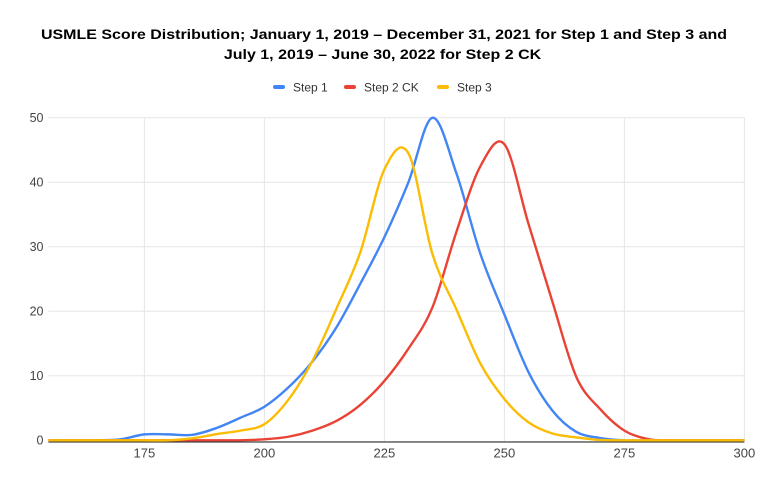  I want to click on svg-text: Step 1, so click(310, 88).